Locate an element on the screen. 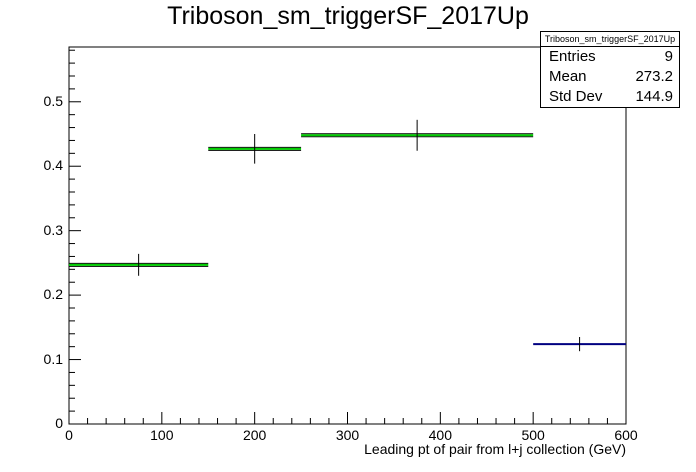 The height and width of the screenshot is (472, 696). stats-entries-label: Entries is located at coordinates (572, 56).